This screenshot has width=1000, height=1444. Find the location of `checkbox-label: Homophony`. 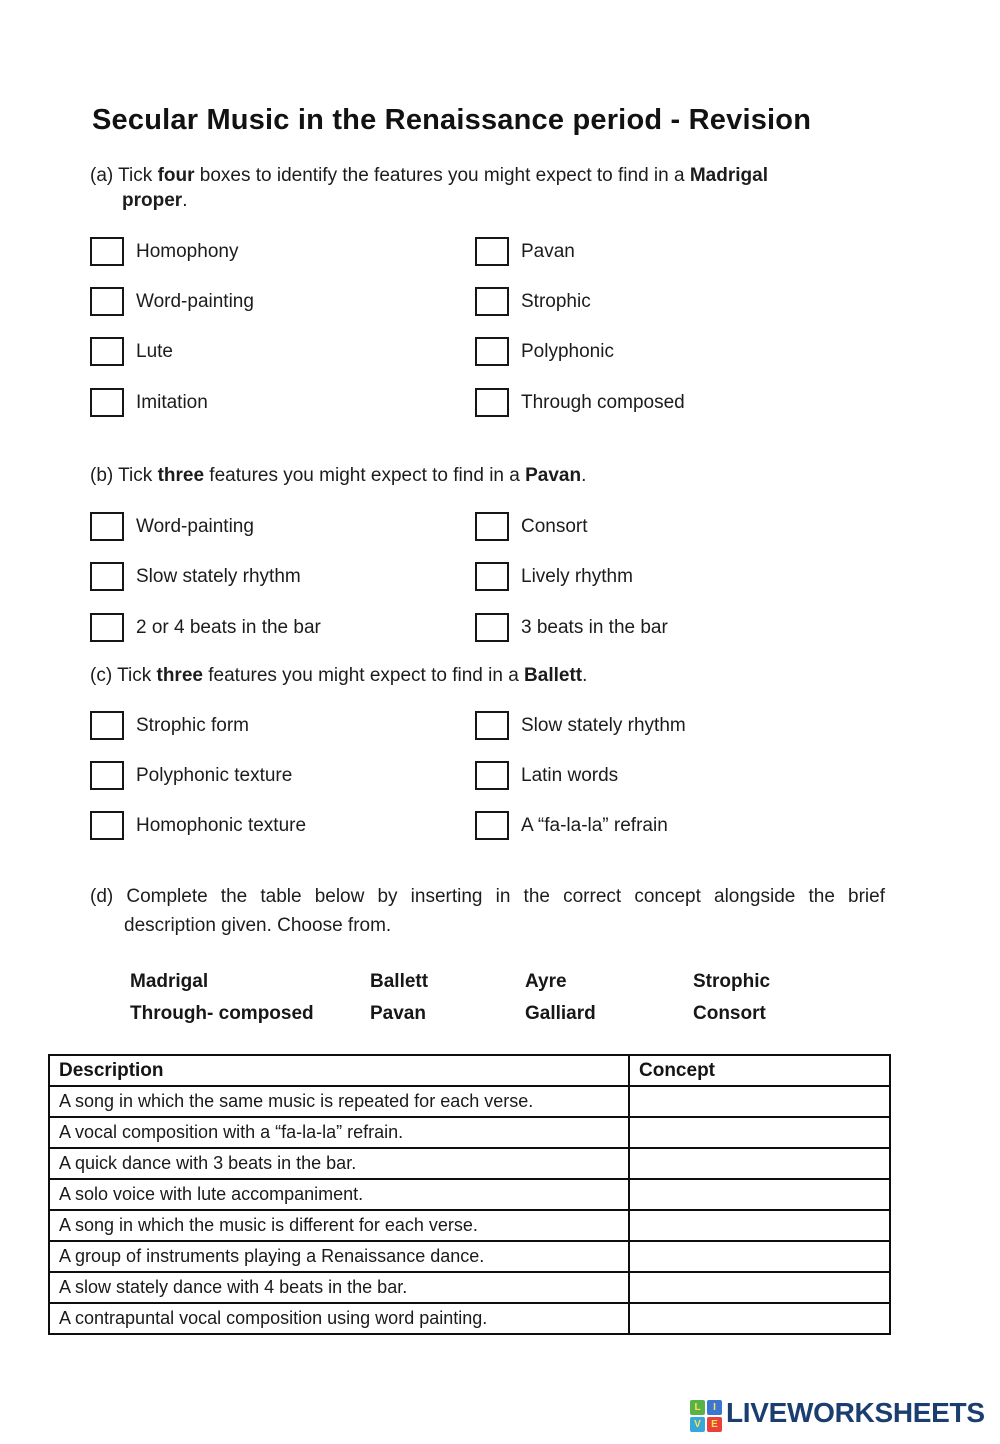

checkbox-label: Homophony is located at coordinates (187, 251).